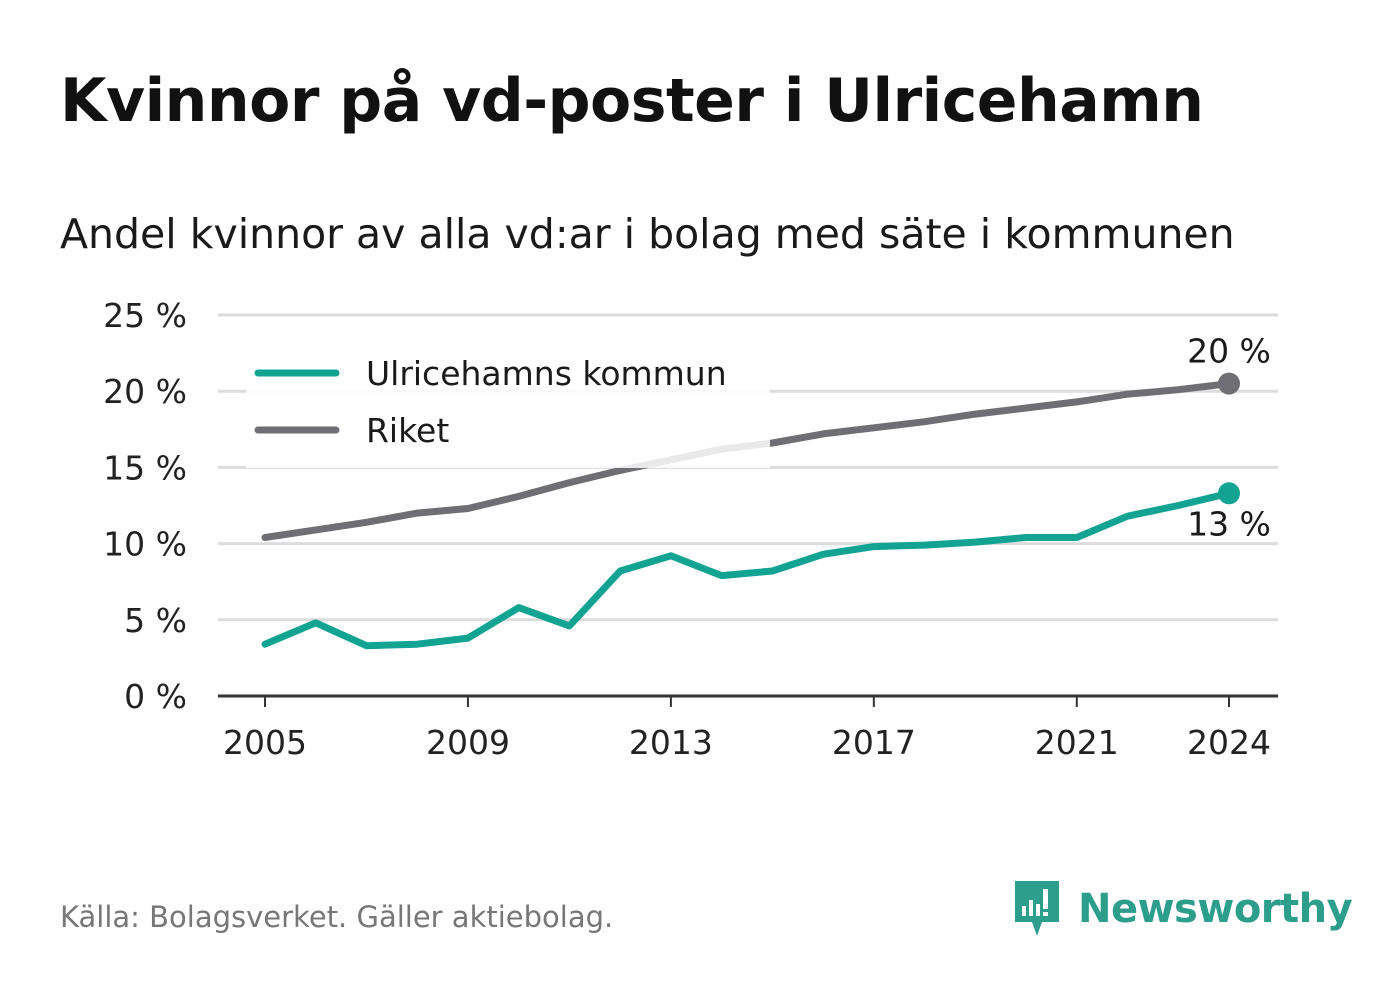 Image resolution: width=1382 pixels, height=999 pixels. Describe the element at coordinates (145, 544) in the screenshot. I see `y-tick-label: 10 %` at that location.